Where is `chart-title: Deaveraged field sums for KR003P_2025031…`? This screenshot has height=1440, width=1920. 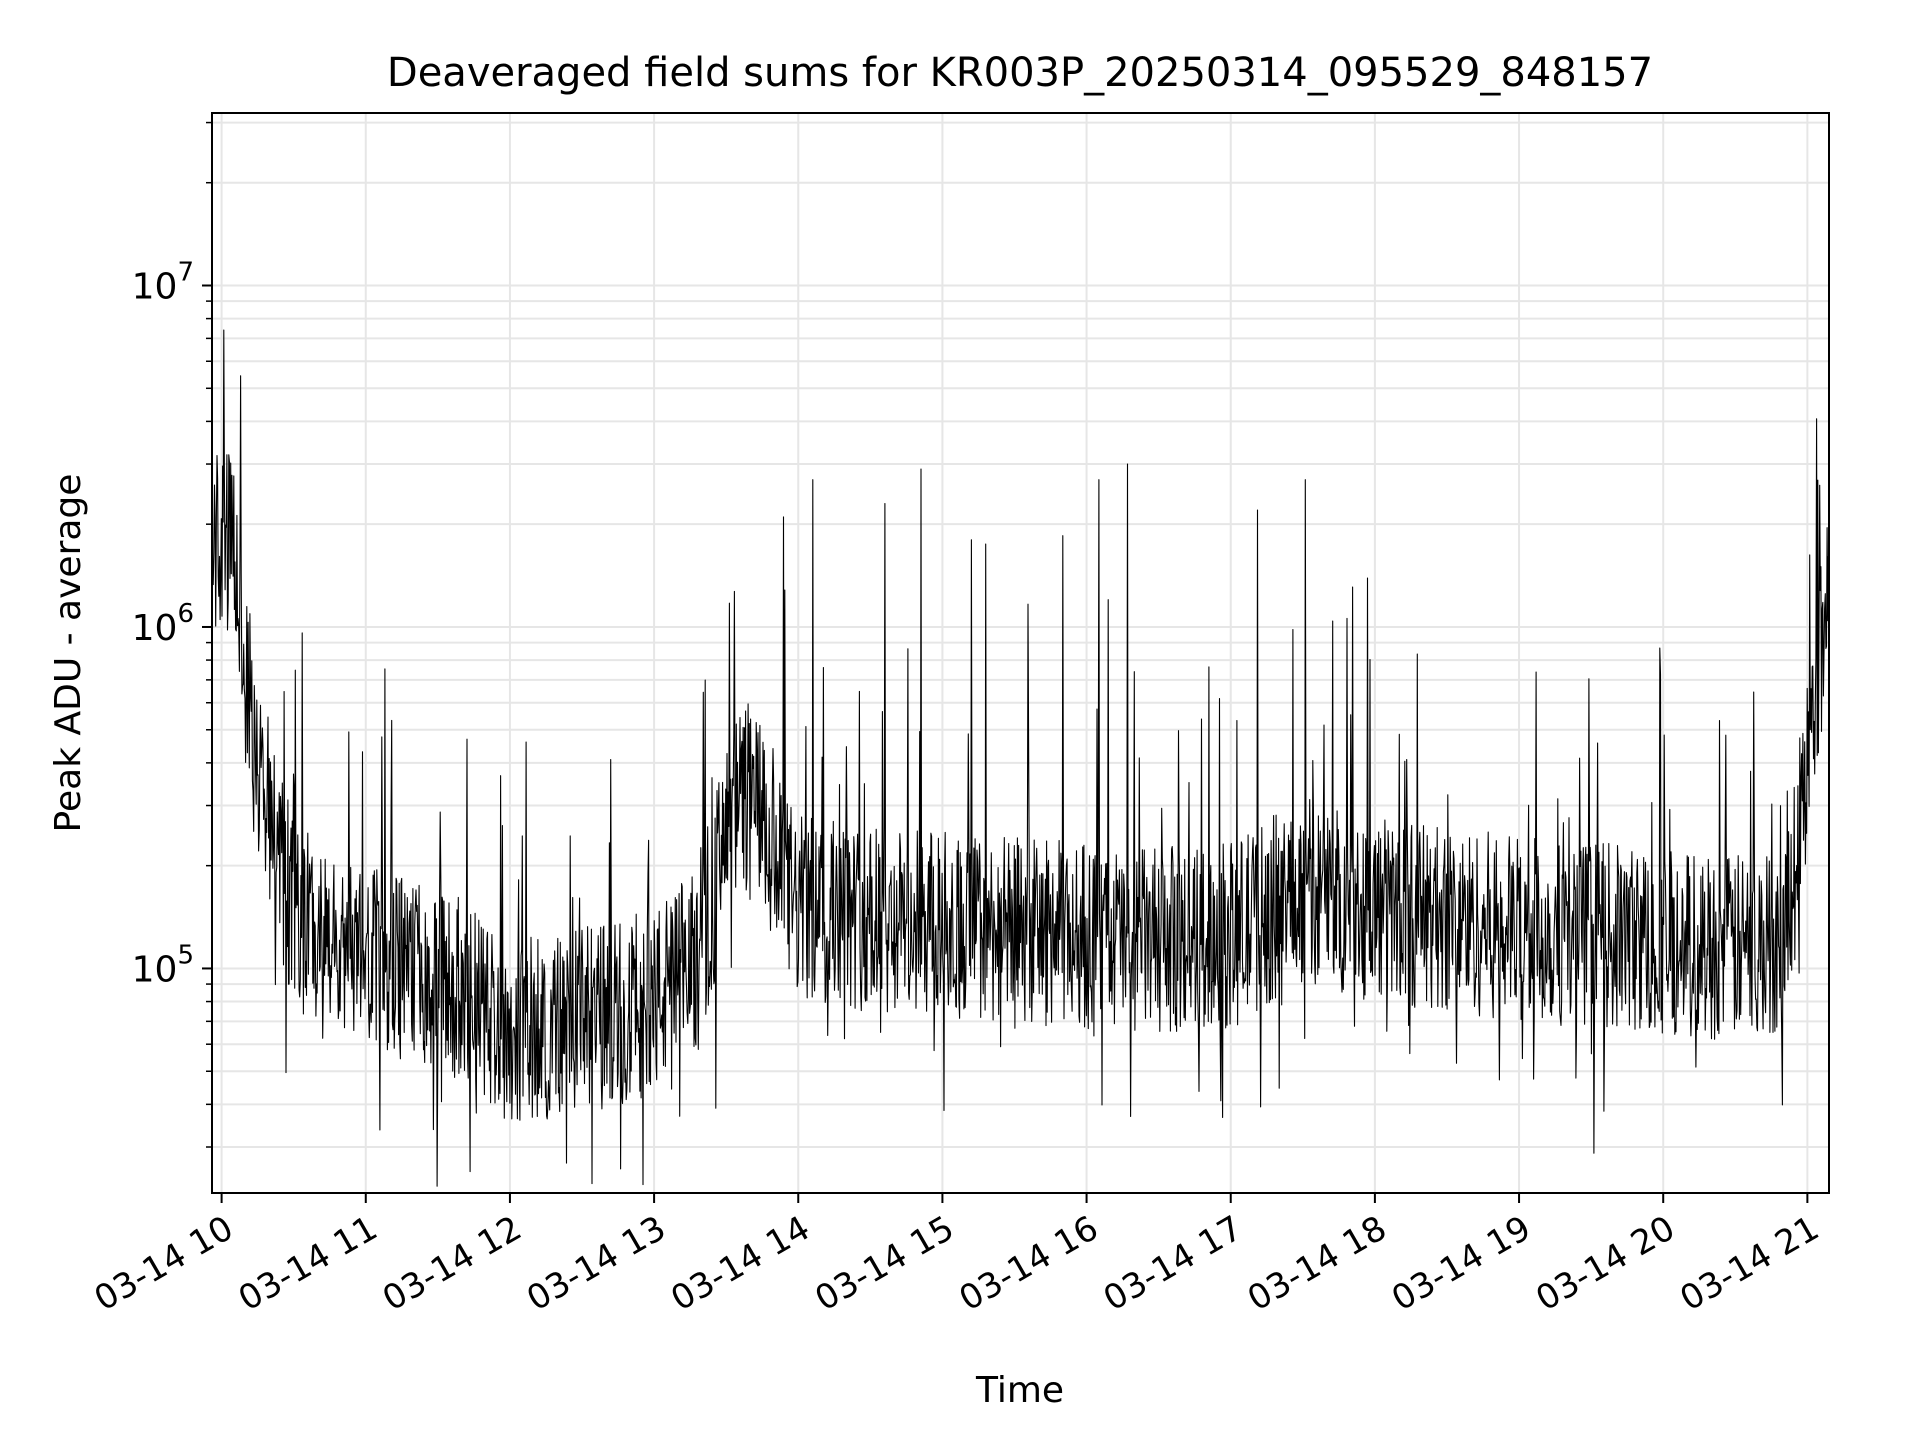
chart-title: Deaveraged field sums for KR003P_2025031… is located at coordinates (1020, 73).